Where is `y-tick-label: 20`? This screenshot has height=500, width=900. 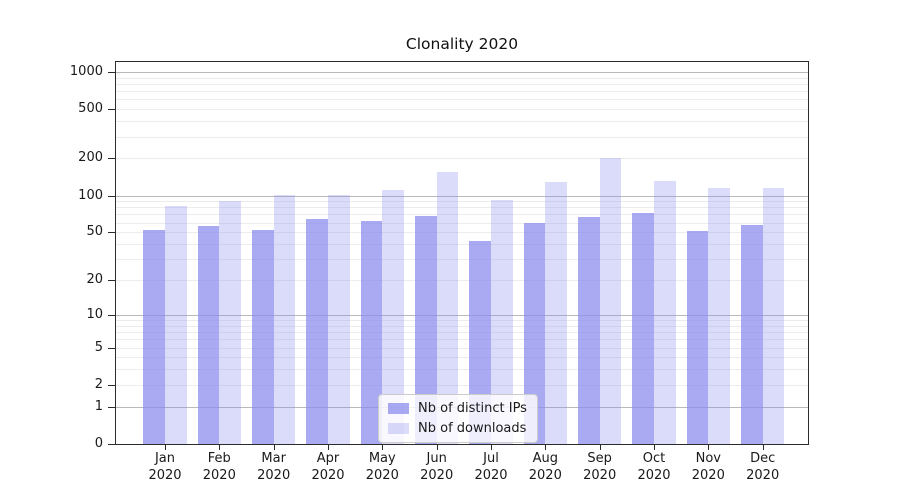
y-tick-label: 20 is located at coordinates (94, 279).